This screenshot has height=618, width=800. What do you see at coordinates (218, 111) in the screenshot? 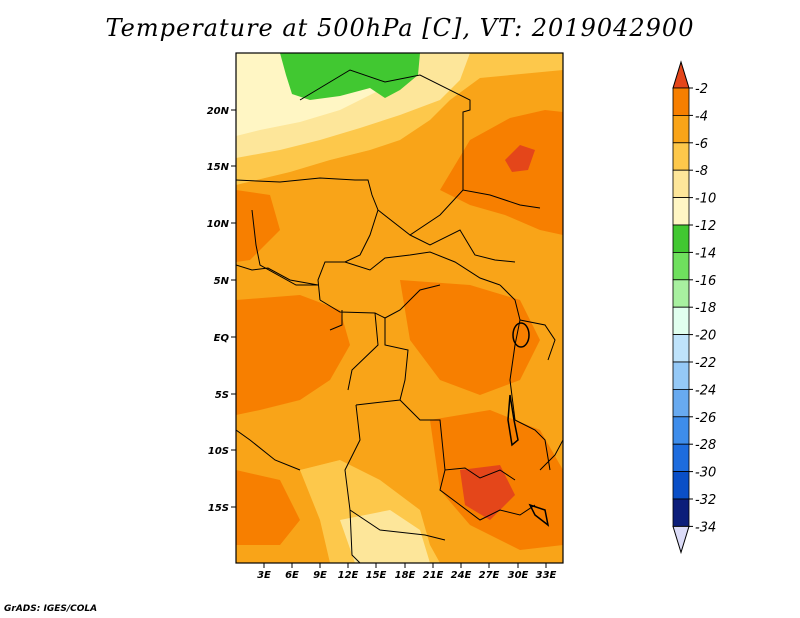
I see `lat-label: 20N` at bounding box center [218, 111].